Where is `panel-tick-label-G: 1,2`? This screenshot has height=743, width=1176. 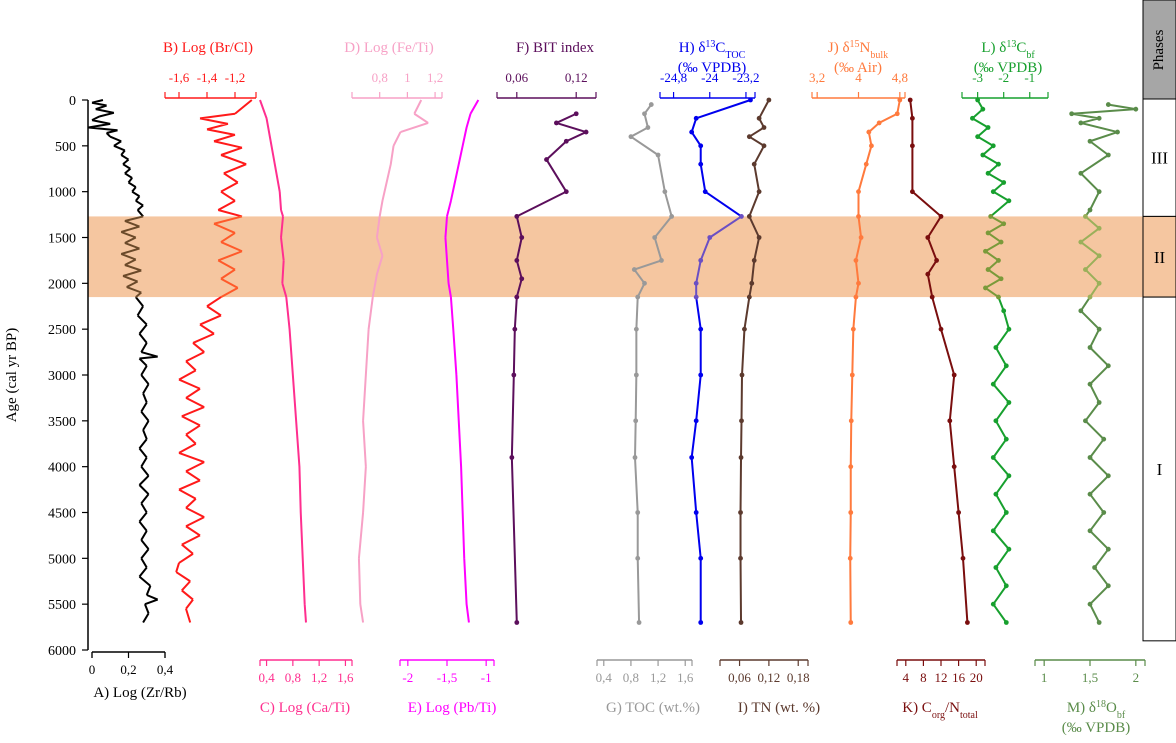
panel-tick-label-G: 1,2 is located at coordinates (658, 677).